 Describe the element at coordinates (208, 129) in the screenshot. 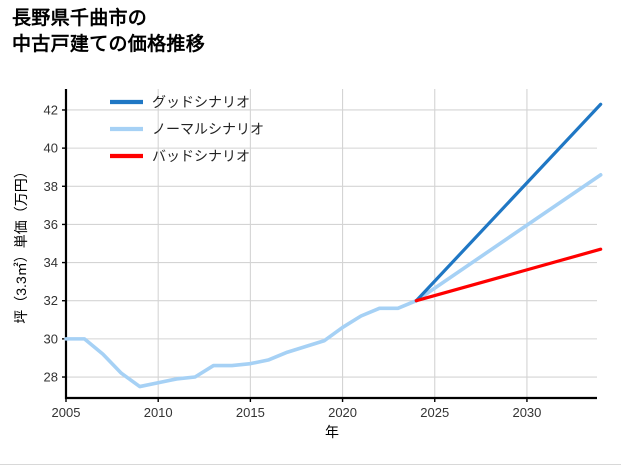

I see `legend-label: ノーマルシナリオ` at that location.